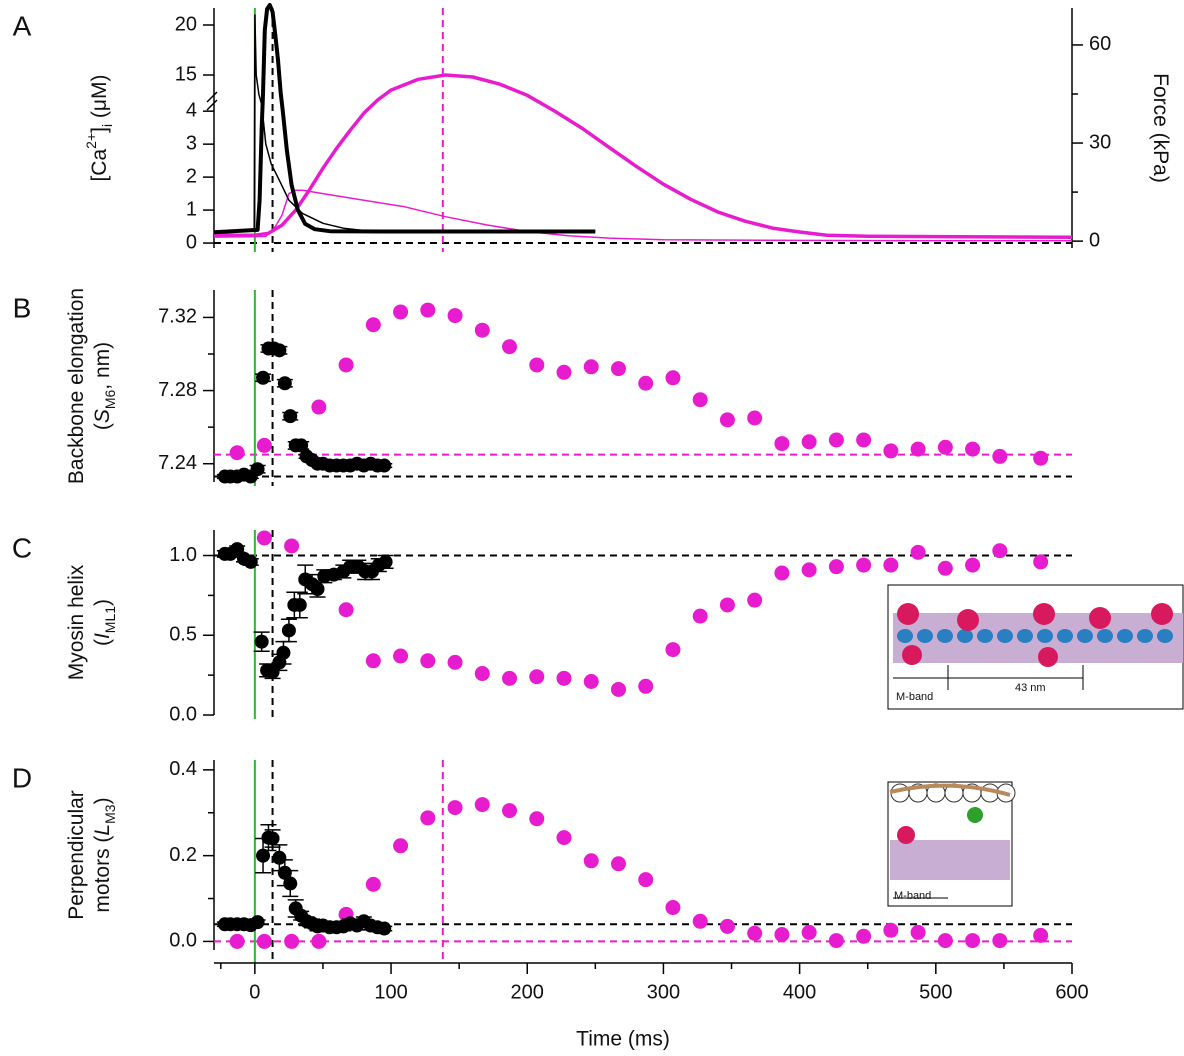 The width and height of the screenshot is (1184, 1056). I want to click on inset-filament, so click(1035, 647).